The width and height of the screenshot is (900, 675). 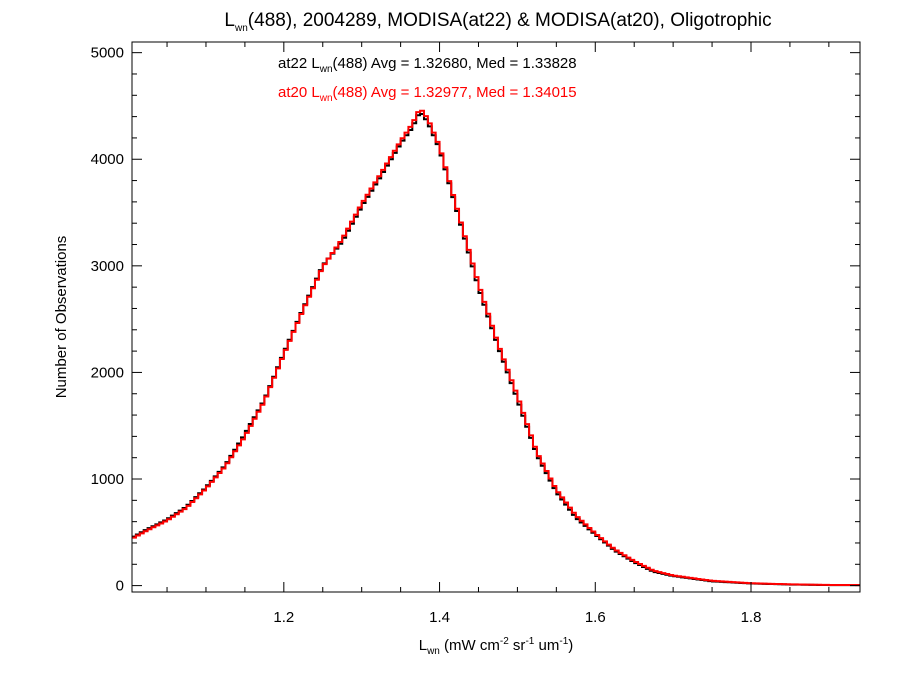 I want to click on y-tick-label: 0, so click(x=120, y=586).